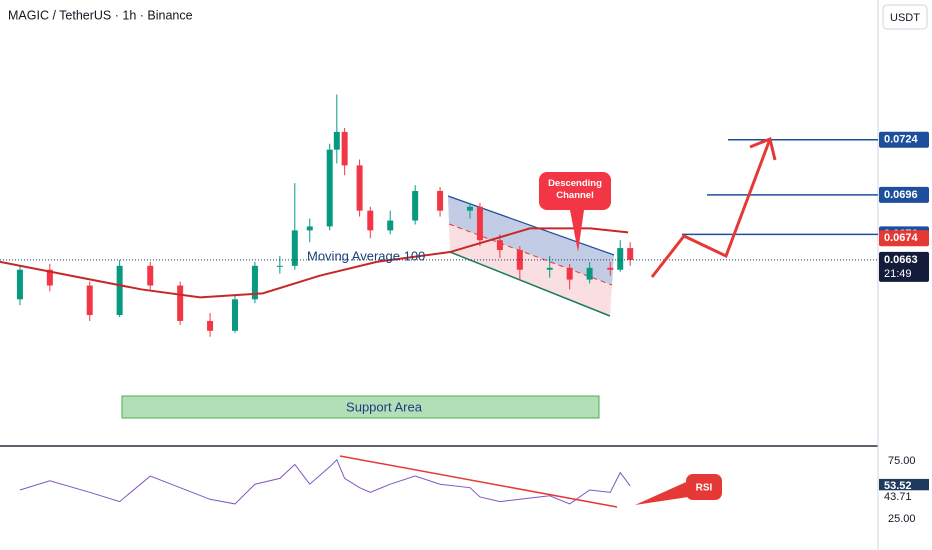 The height and width of the screenshot is (550, 932). Describe the element at coordinates (711, 208) in the screenshot. I see `projection-arrow` at that location.